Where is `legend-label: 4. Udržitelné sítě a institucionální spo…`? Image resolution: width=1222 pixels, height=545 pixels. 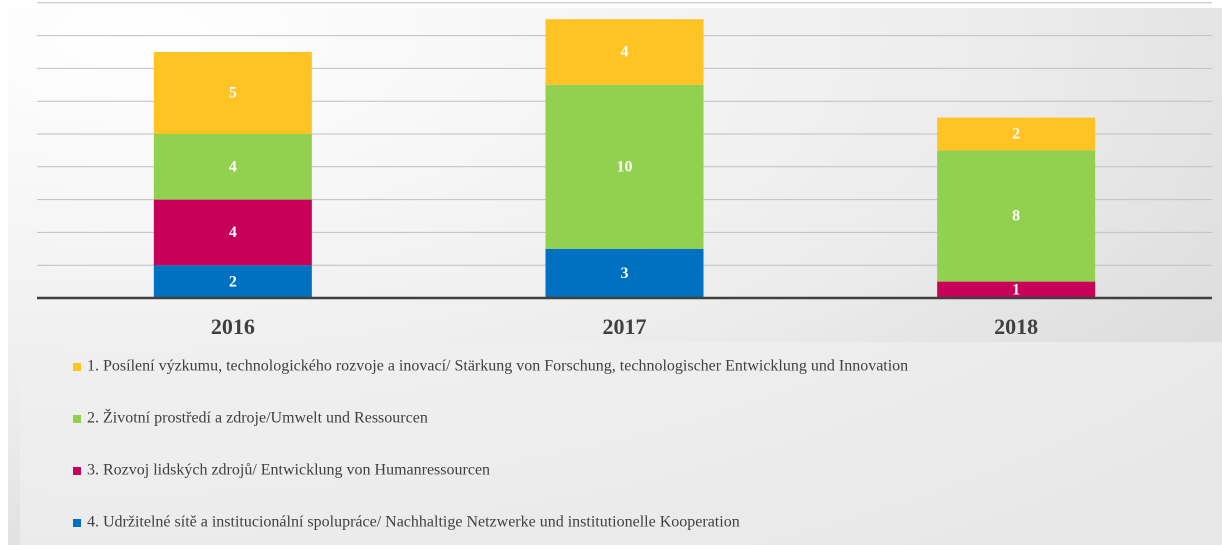
legend-label: 4. Udržitelné sítě a institucionální spo… is located at coordinates (413, 522).